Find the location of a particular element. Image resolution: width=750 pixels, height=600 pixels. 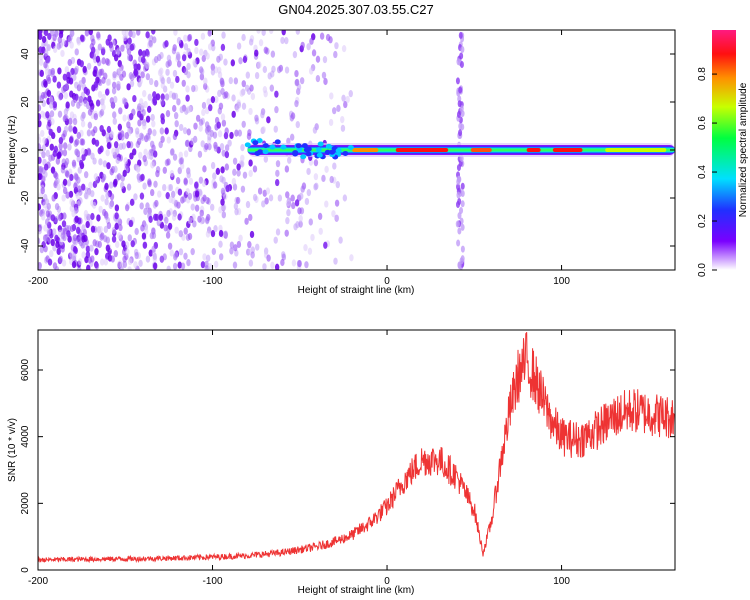

colorbar-scale is located at coordinates (724, 150).